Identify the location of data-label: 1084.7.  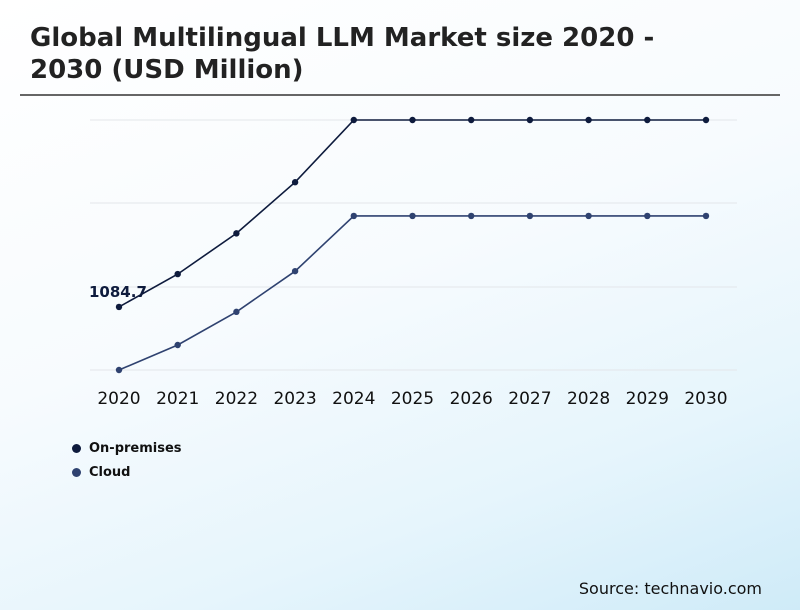
(118, 292).